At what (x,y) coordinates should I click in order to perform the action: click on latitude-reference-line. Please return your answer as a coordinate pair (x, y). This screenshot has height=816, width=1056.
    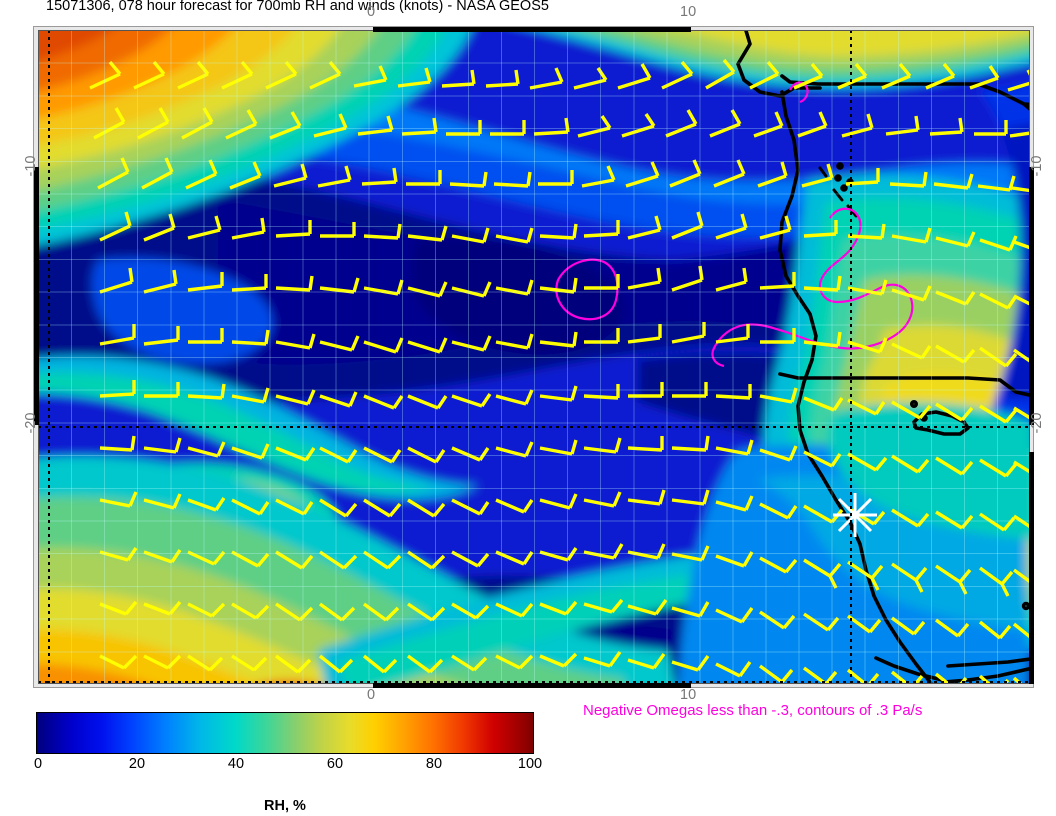
    Looking at the image, I should click on (534, 427).